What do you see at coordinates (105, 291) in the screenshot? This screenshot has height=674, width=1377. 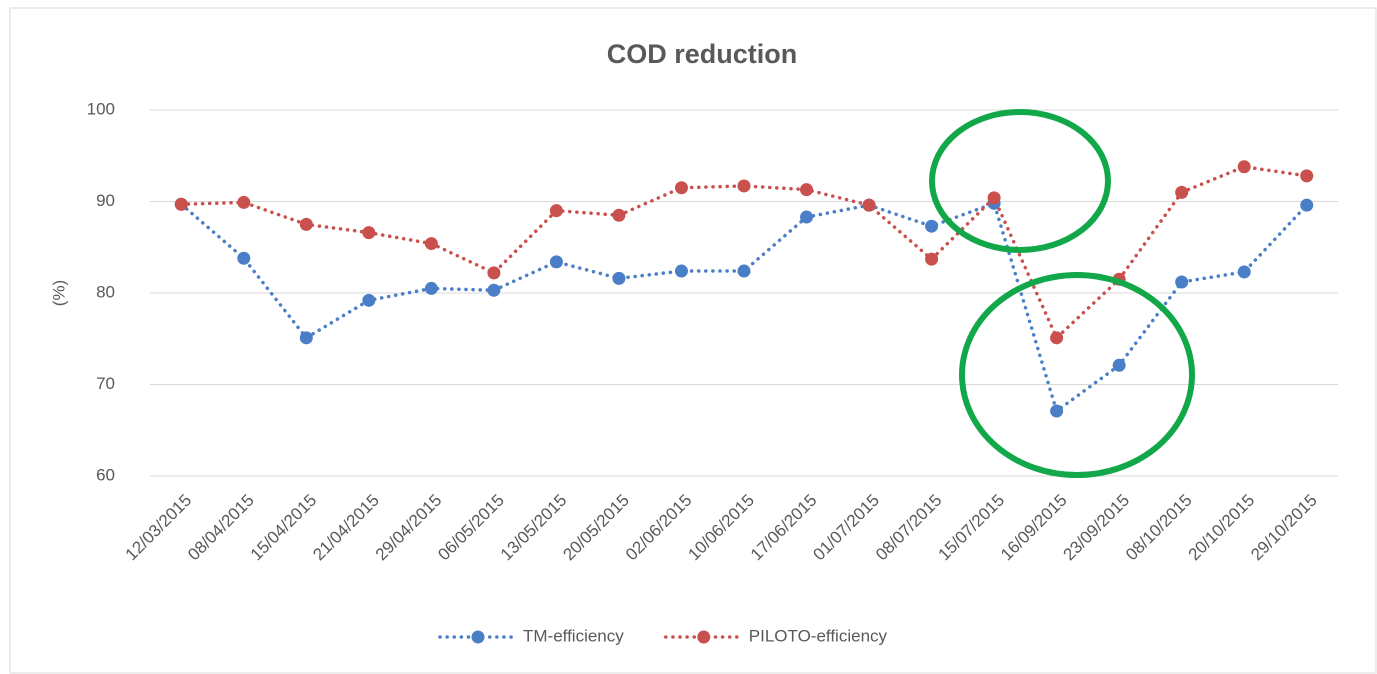 I see `y-tick-label: 80` at bounding box center [105, 291].